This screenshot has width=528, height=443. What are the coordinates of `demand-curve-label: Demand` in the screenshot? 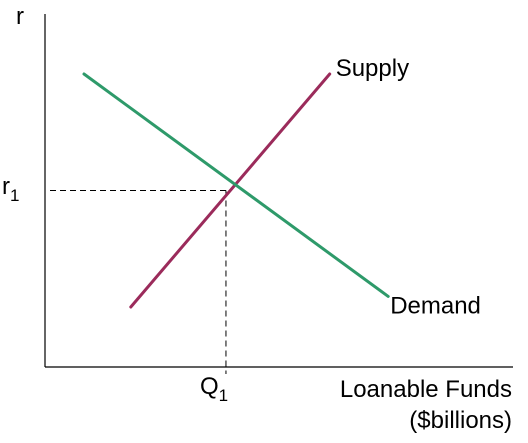 It's located at (435, 305).